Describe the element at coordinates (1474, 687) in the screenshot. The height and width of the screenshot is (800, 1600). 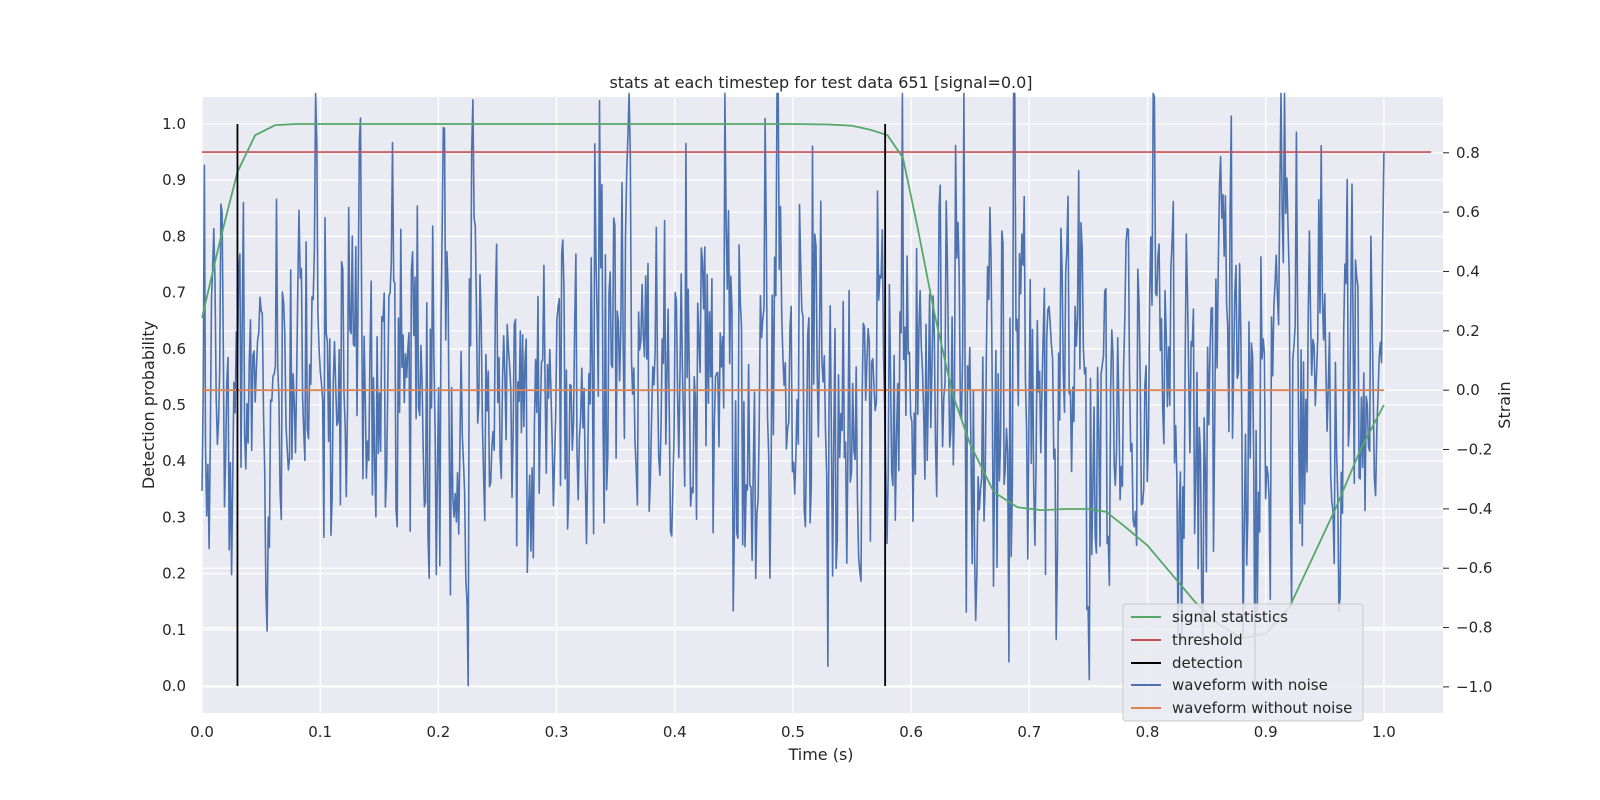
I see `y-tick-label-right: −1.0` at that location.